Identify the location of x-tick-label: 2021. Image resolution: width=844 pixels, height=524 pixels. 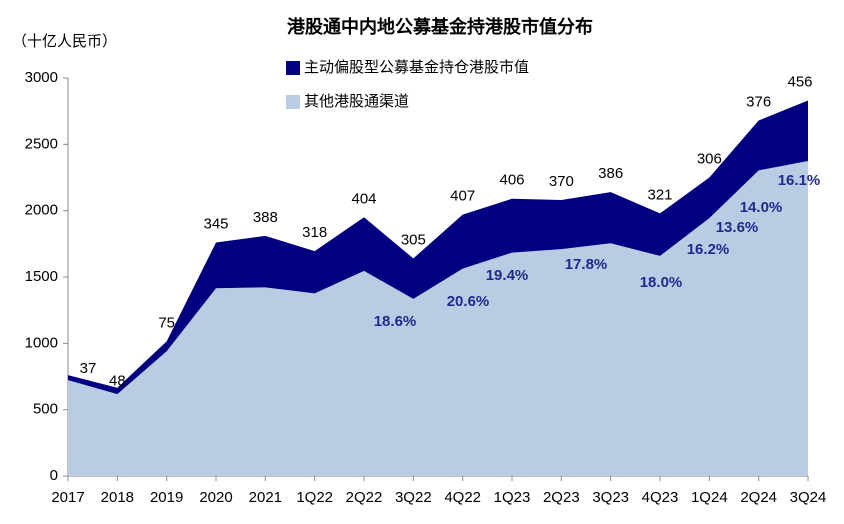
(265, 497).